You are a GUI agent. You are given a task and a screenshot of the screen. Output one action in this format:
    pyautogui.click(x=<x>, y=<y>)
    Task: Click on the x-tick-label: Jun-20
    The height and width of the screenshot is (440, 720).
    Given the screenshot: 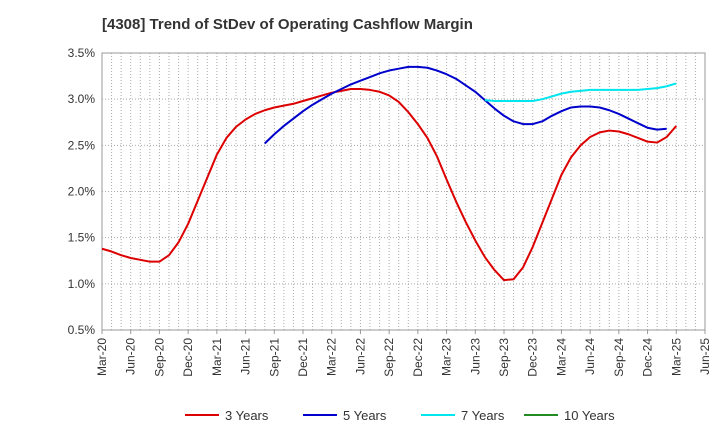 What is the action you would take?
    pyautogui.click(x=131, y=356)
    